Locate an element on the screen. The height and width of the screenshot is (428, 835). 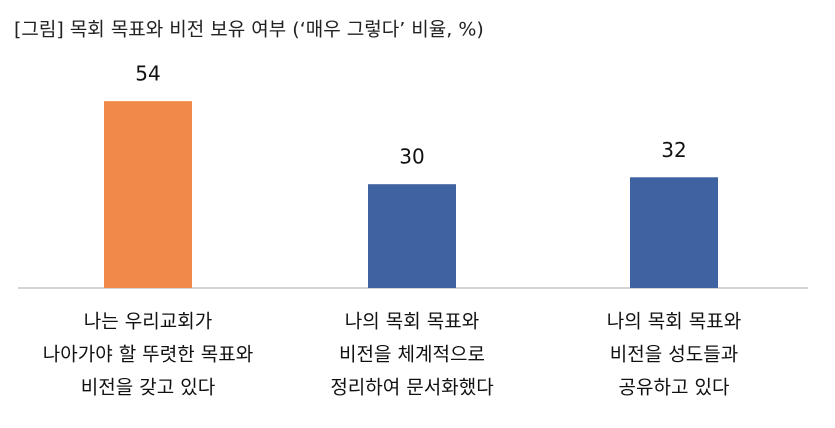
data-label: 32 is located at coordinates (673, 150).